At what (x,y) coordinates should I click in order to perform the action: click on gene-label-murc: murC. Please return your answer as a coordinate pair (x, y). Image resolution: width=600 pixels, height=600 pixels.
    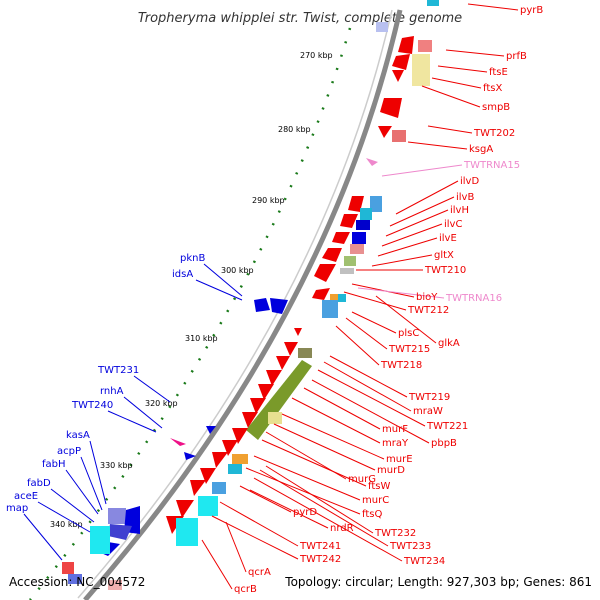
    Looking at the image, I should click on (375, 500).